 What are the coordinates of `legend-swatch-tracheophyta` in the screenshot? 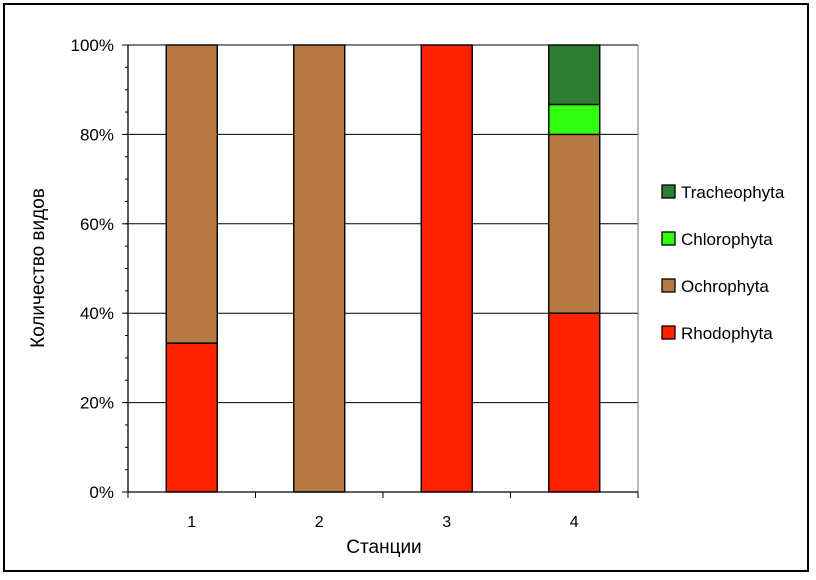 It's located at (668, 191).